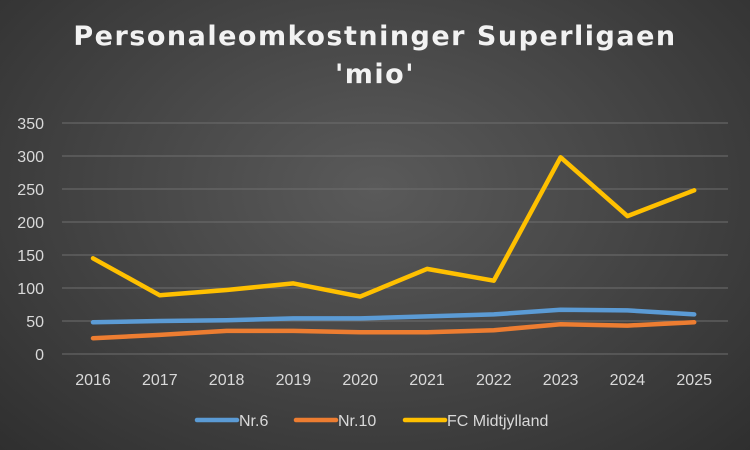 This screenshot has width=750, height=450. I want to click on chart-subtitle: 'mio', so click(375, 74).